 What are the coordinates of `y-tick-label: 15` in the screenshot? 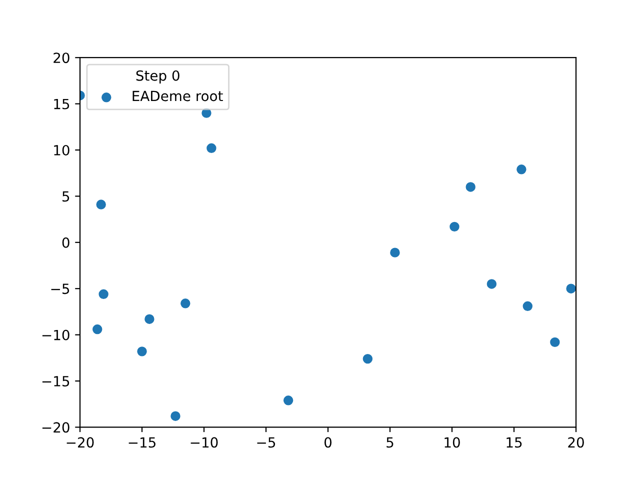 It's located at (62, 104).